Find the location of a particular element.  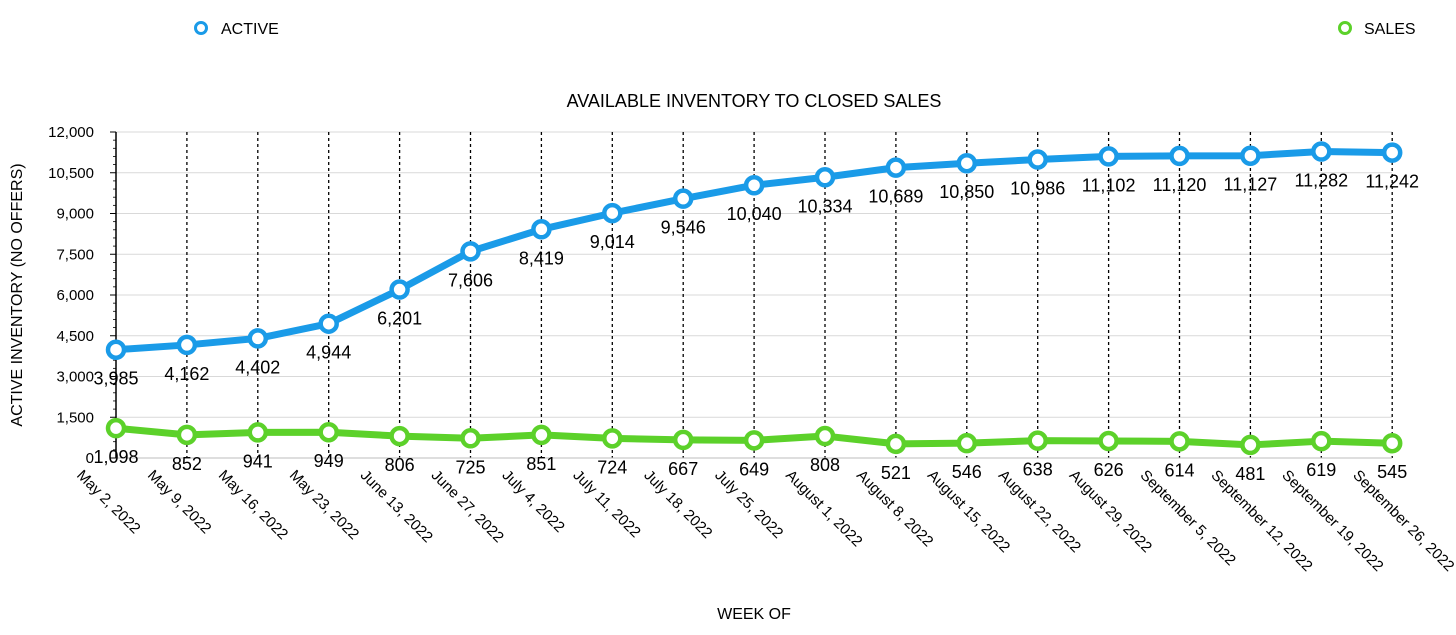

data-label-sales: 614 is located at coordinates (1179, 470).